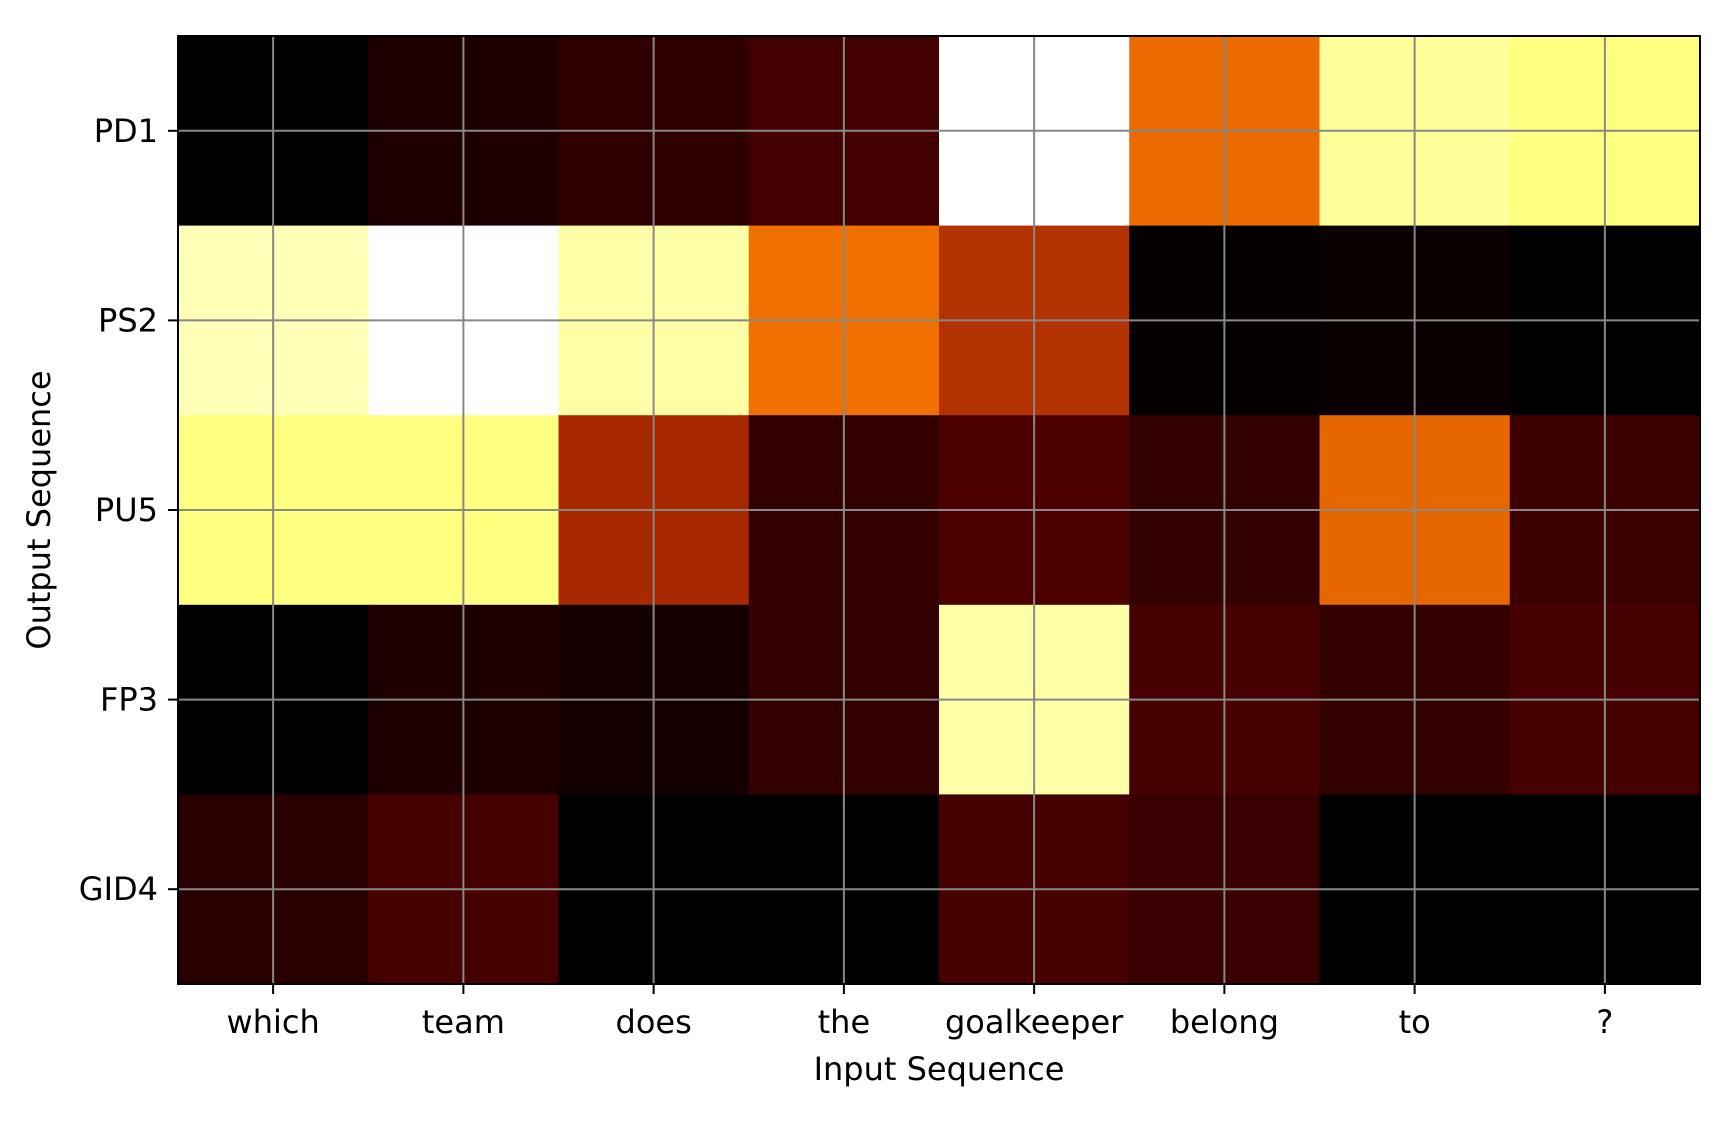  I want to click on x-tick-label: goalkeeper, so click(1034, 1022).